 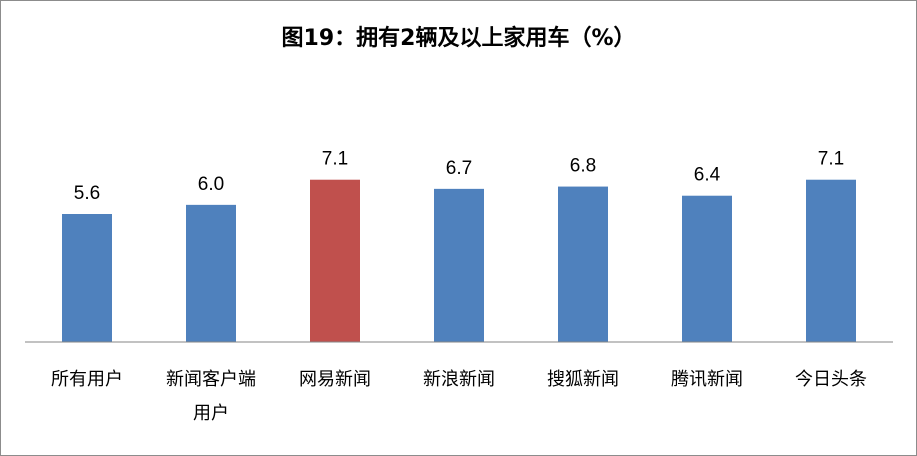 I want to click on x-tick-label-2-line-2: 用户, so click(x=211, y=413).